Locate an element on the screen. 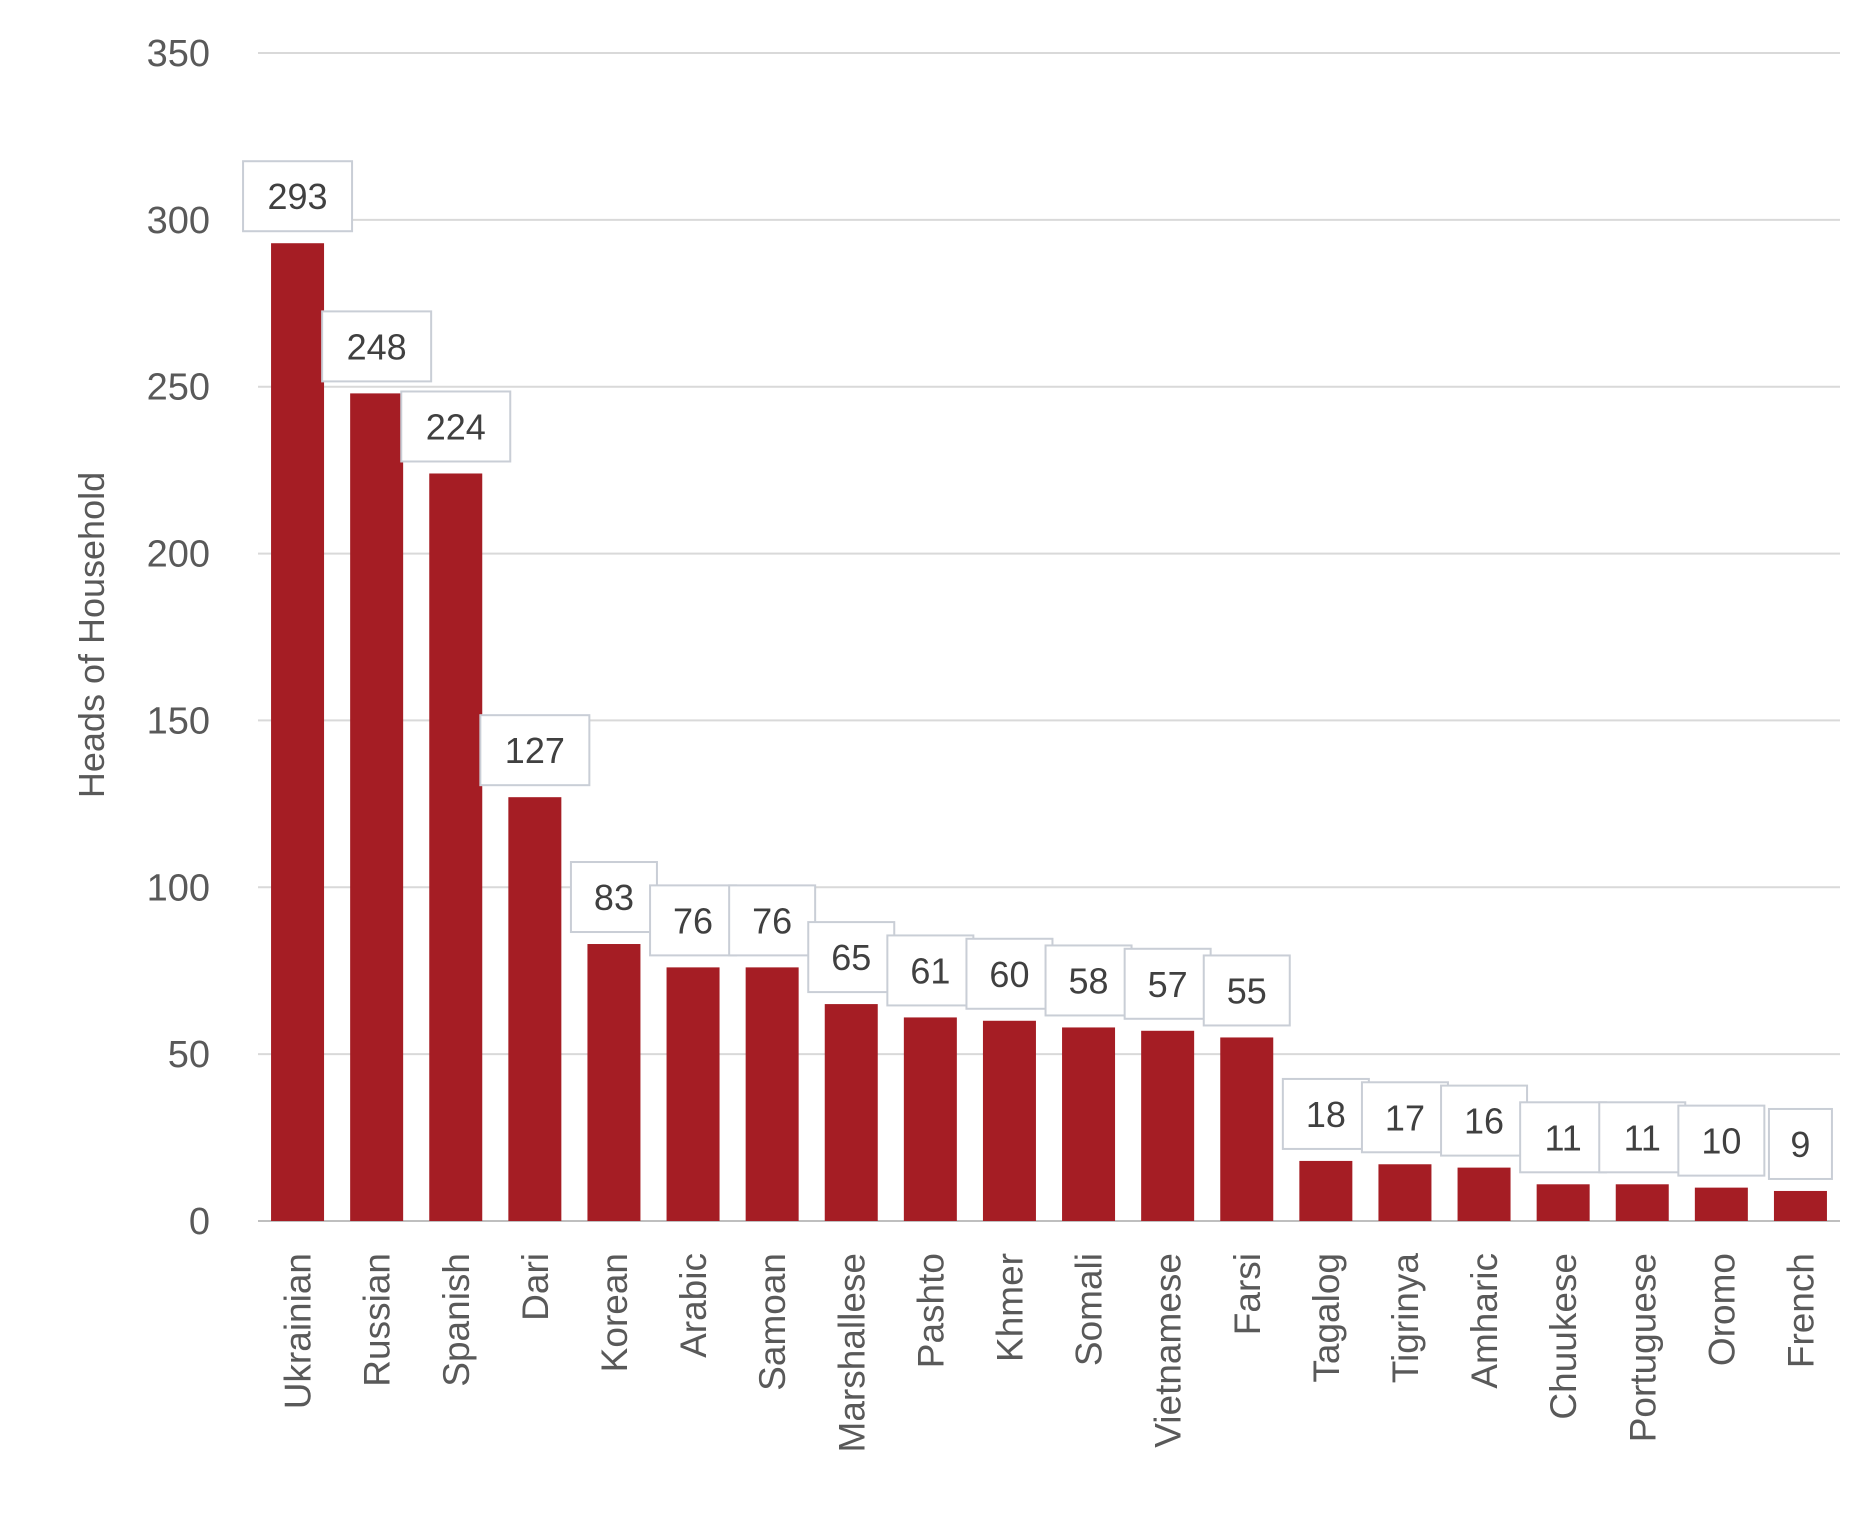 The width and height of the screenshot is (1869, 1518). data-label-text: 127 is located at coordinates (535, 750).